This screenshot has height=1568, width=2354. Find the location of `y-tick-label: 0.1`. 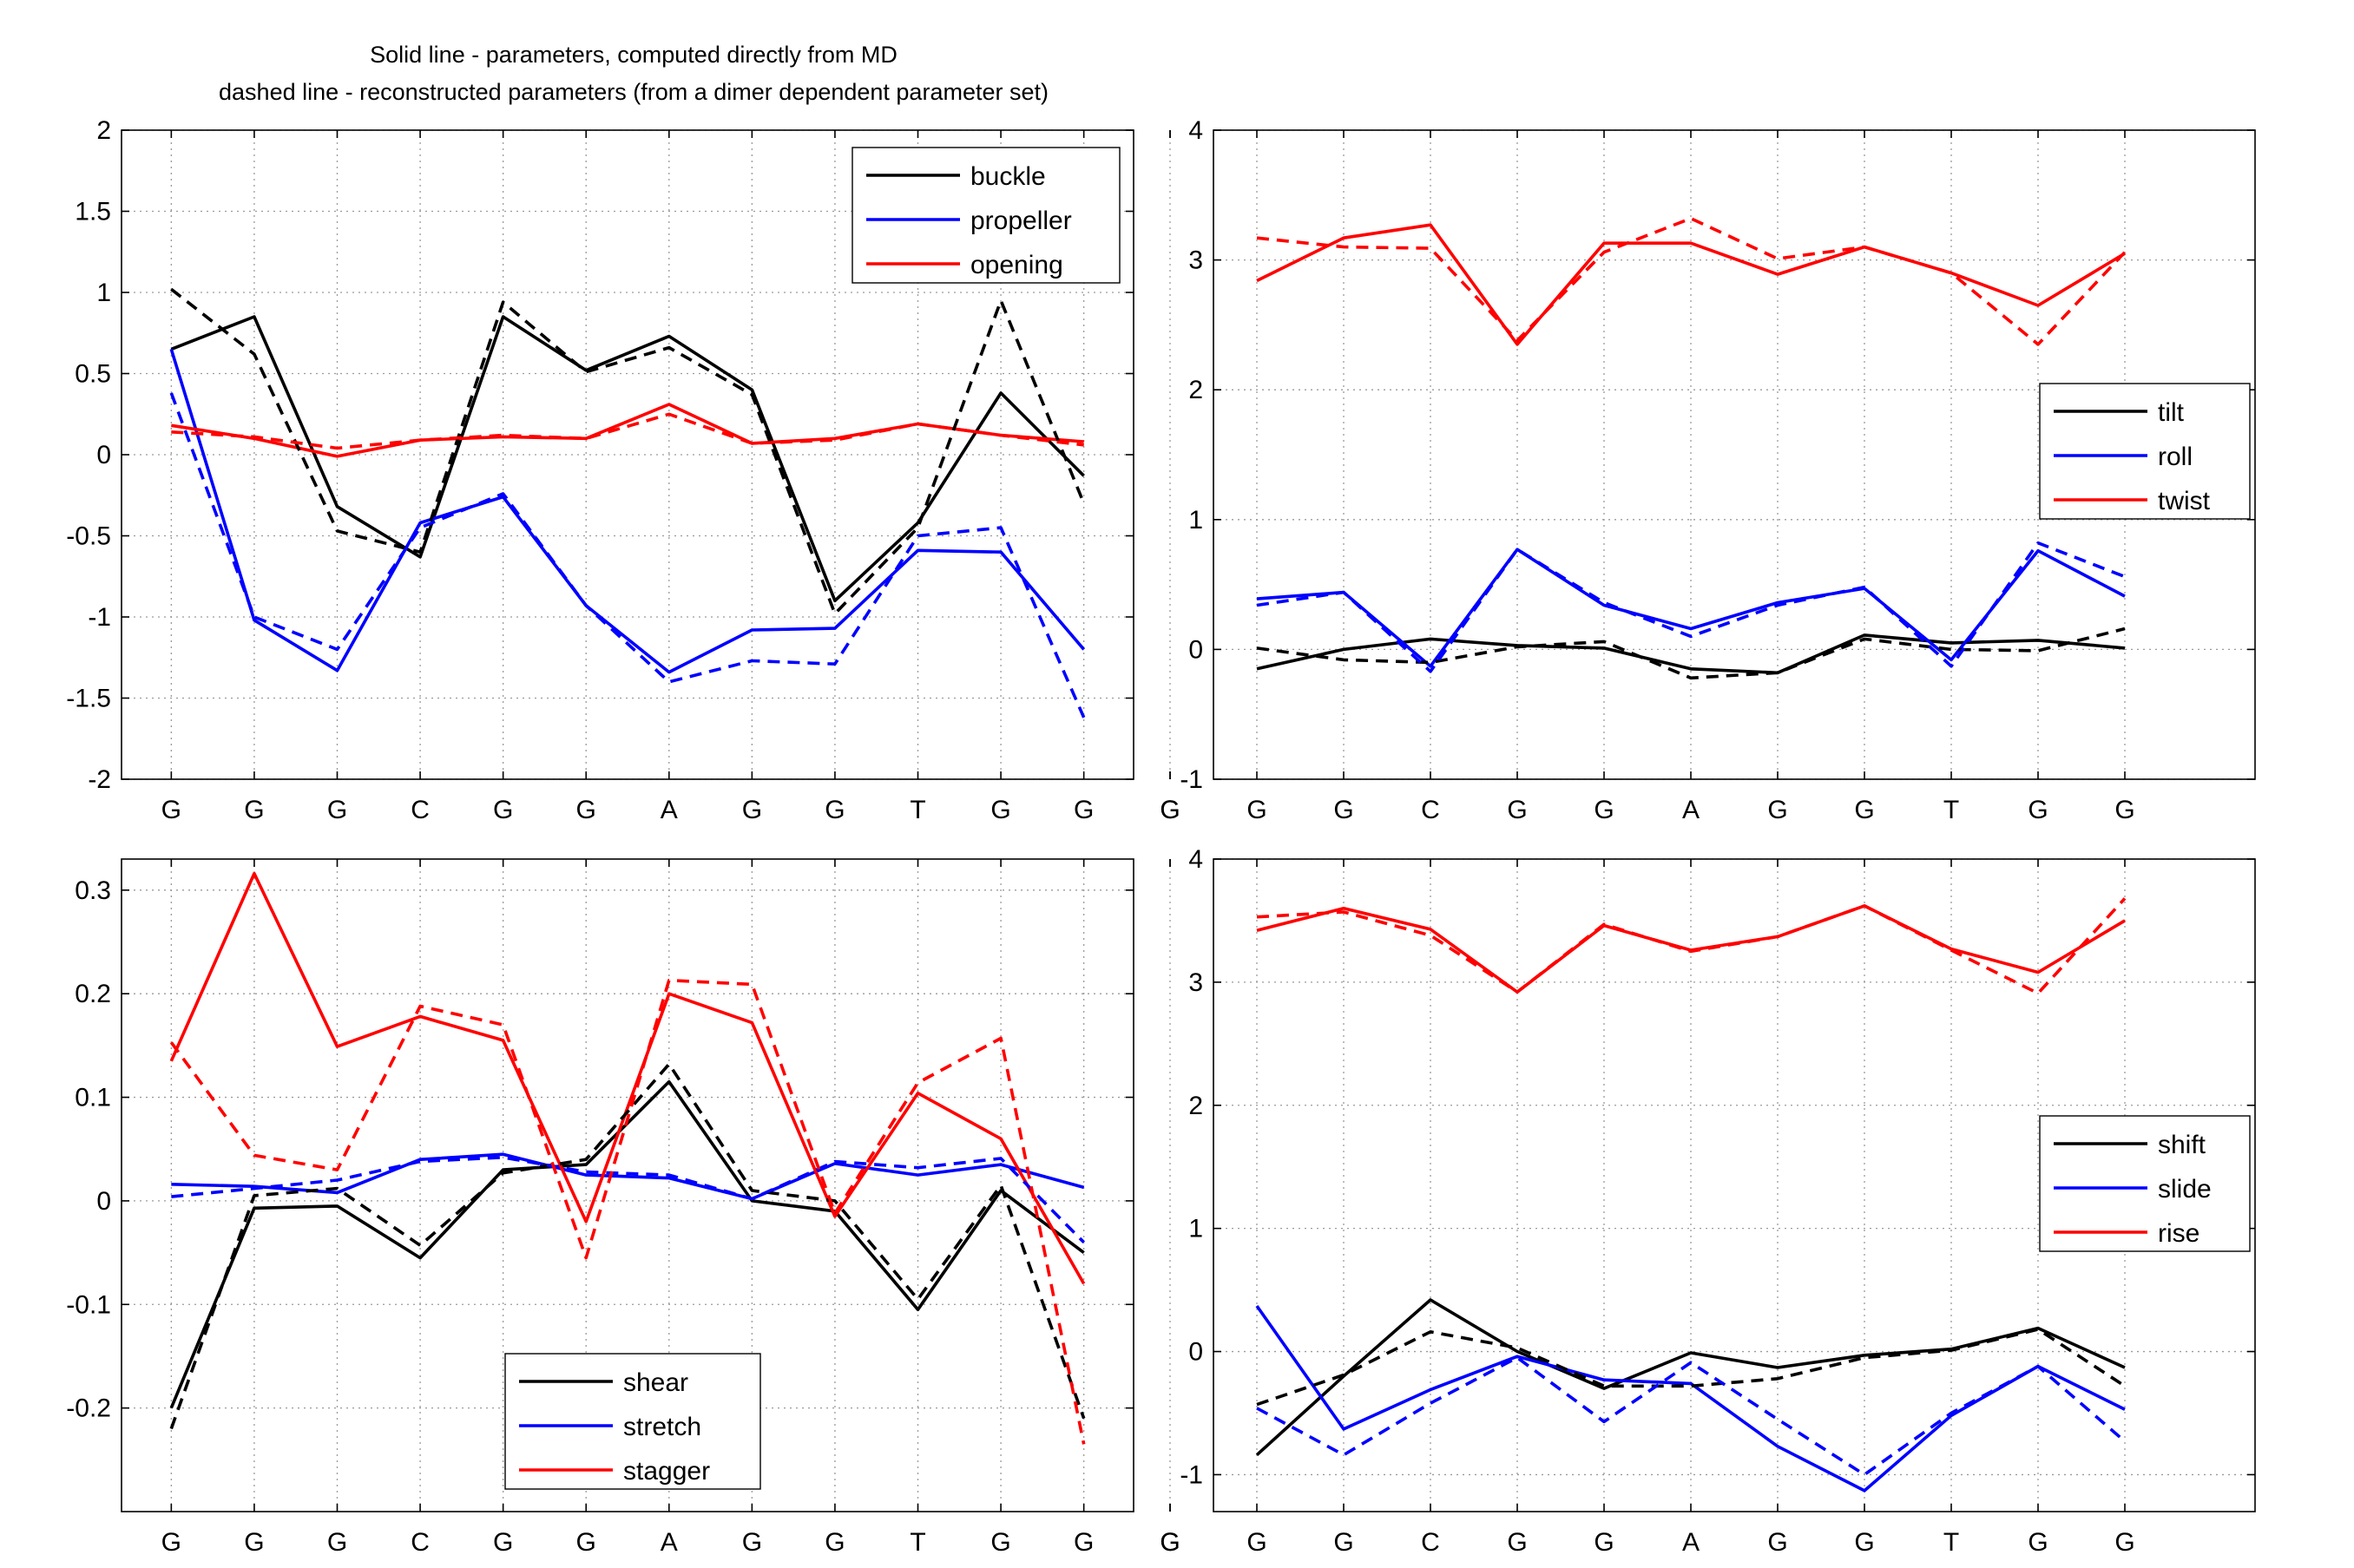

y-tick-label: 0.1 is located at coordinates (93, 1098).